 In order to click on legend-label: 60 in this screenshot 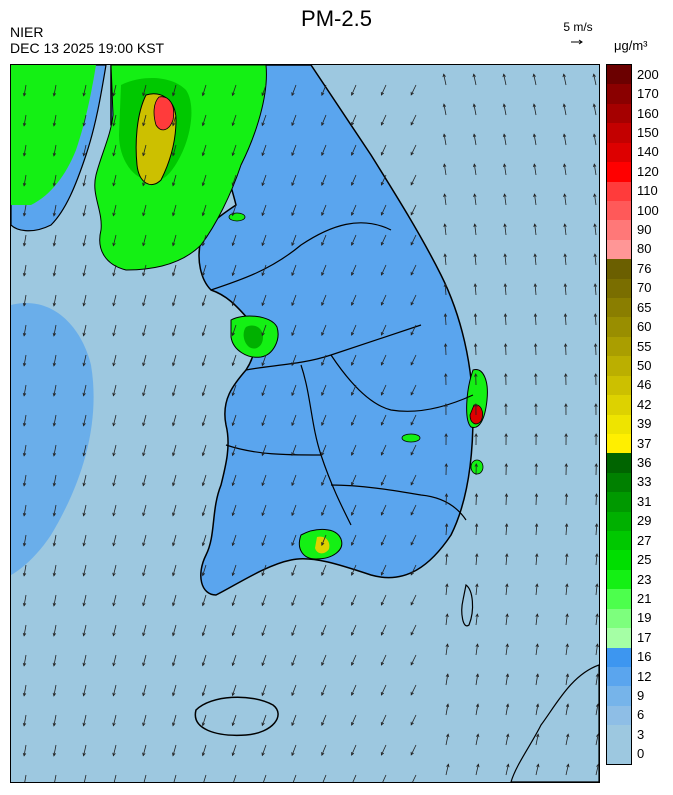, I will do `click(644, 327)`.